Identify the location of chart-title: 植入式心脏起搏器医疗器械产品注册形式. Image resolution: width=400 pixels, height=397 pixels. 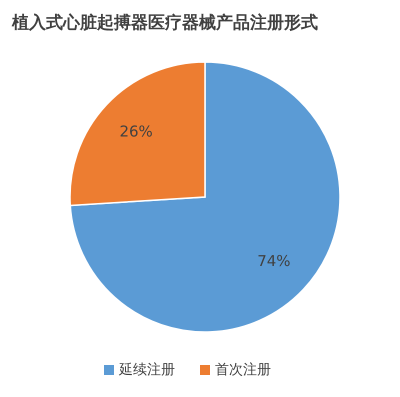
(164, 23).